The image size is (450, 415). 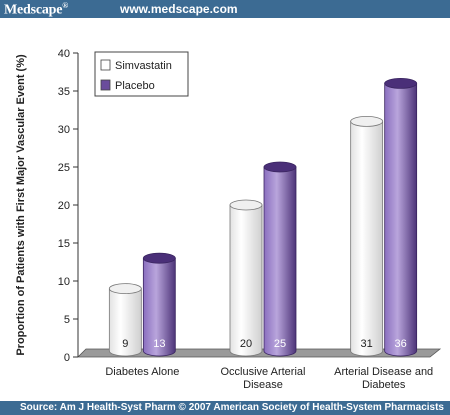 I want to click on y-tick-label: 25, so click(x=64, y=168).